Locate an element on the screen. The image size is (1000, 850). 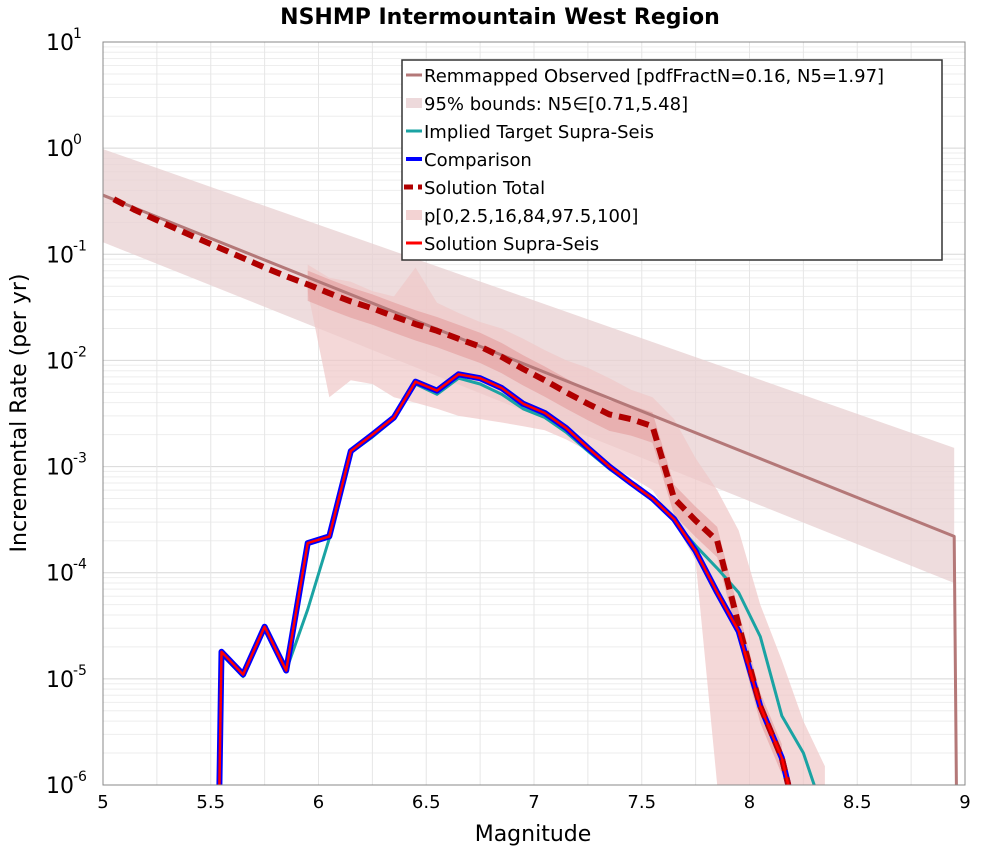
x-tick-label: 5 is located at coordinates (102, 802).